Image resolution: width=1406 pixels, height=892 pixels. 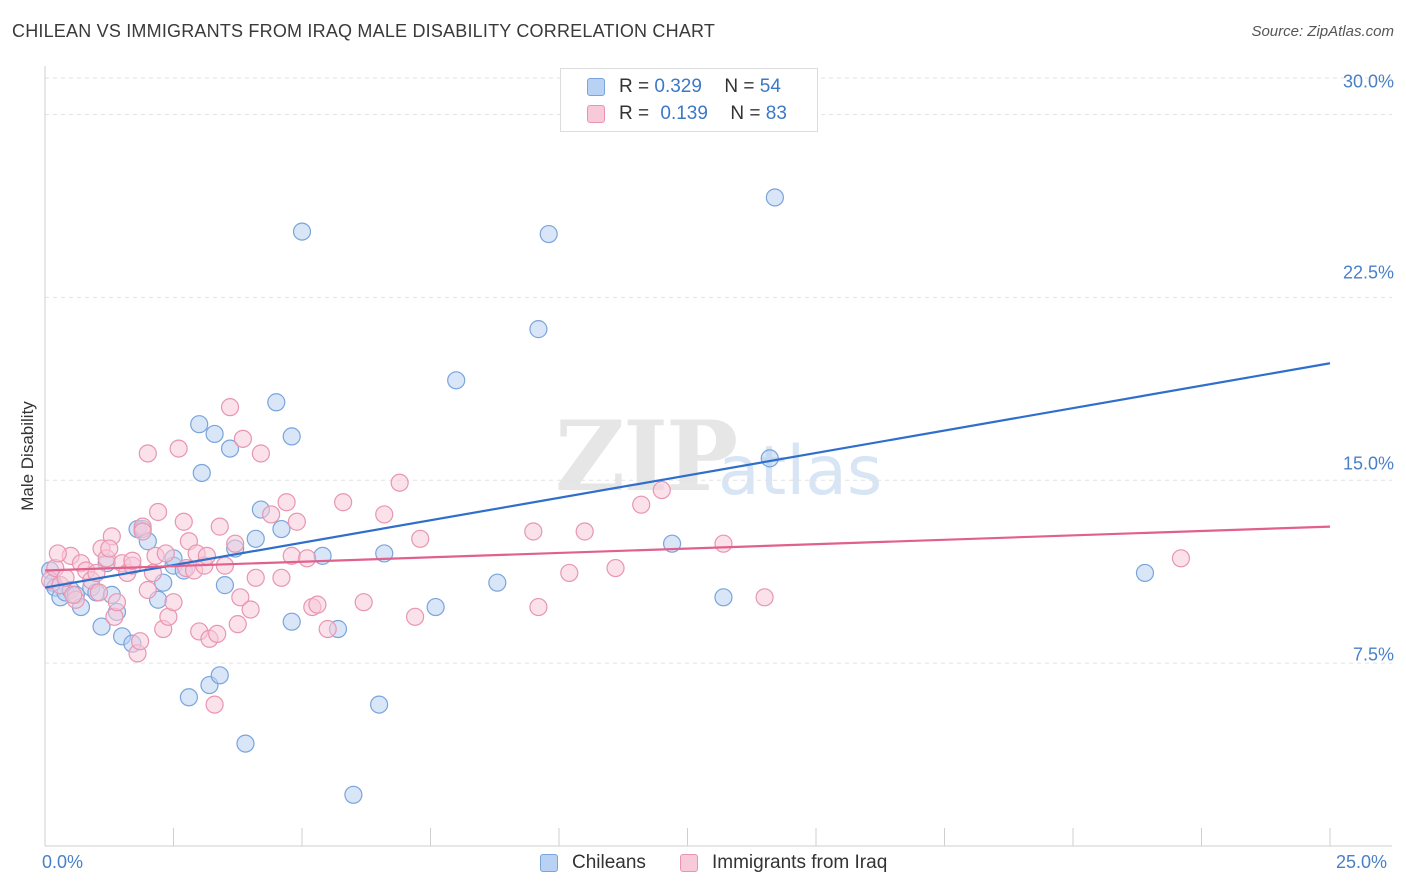 What do you see at coordinates (596, 87) in the screenshot?
I see `legend-swatch-blue` at bounding box center [596, 87].